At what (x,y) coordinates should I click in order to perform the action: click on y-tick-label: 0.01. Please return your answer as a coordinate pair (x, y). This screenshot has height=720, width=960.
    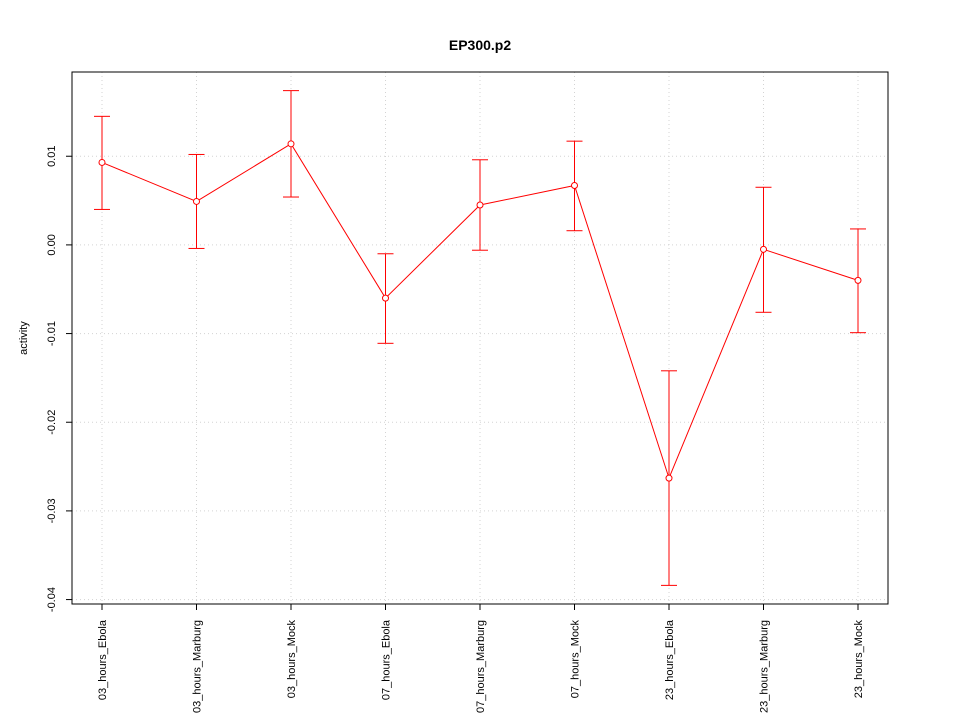
    Looking at the image, I should click on (52, 156).